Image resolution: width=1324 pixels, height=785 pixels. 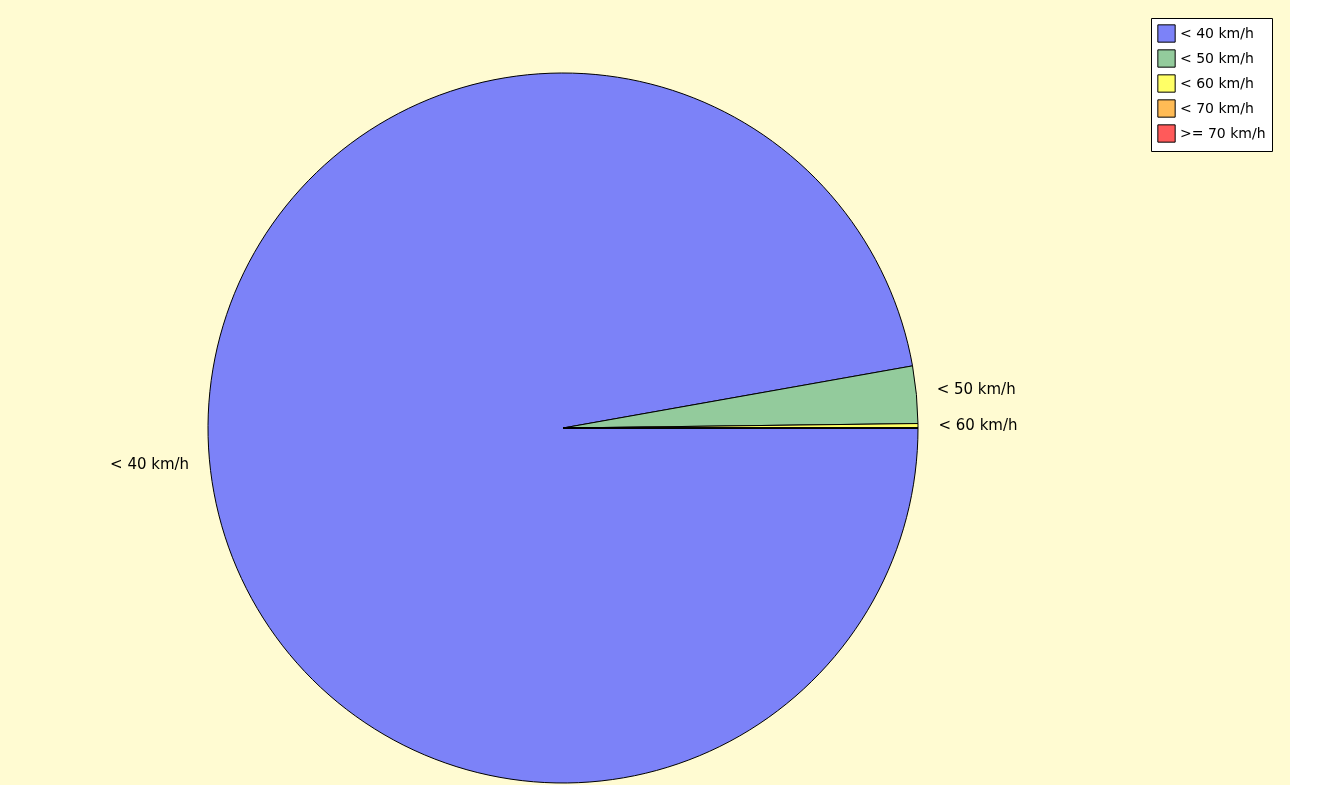 What do you see at coordinates (150, 464) in the screenshot?
I see `slice-label: < 40 km/h` at bounding box center [150, 464].